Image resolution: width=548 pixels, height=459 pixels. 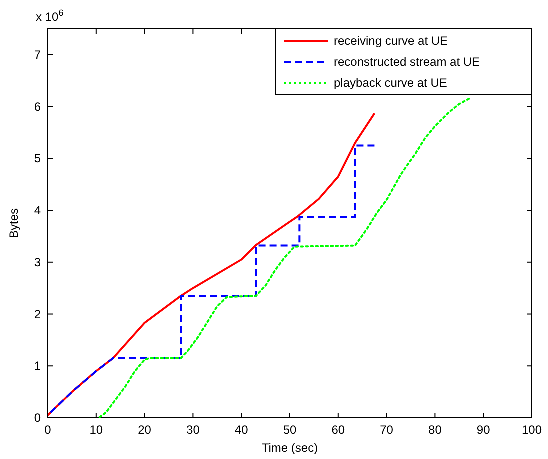 I want to click on y-axis-title: Bytes, so click(x=14, y=223).